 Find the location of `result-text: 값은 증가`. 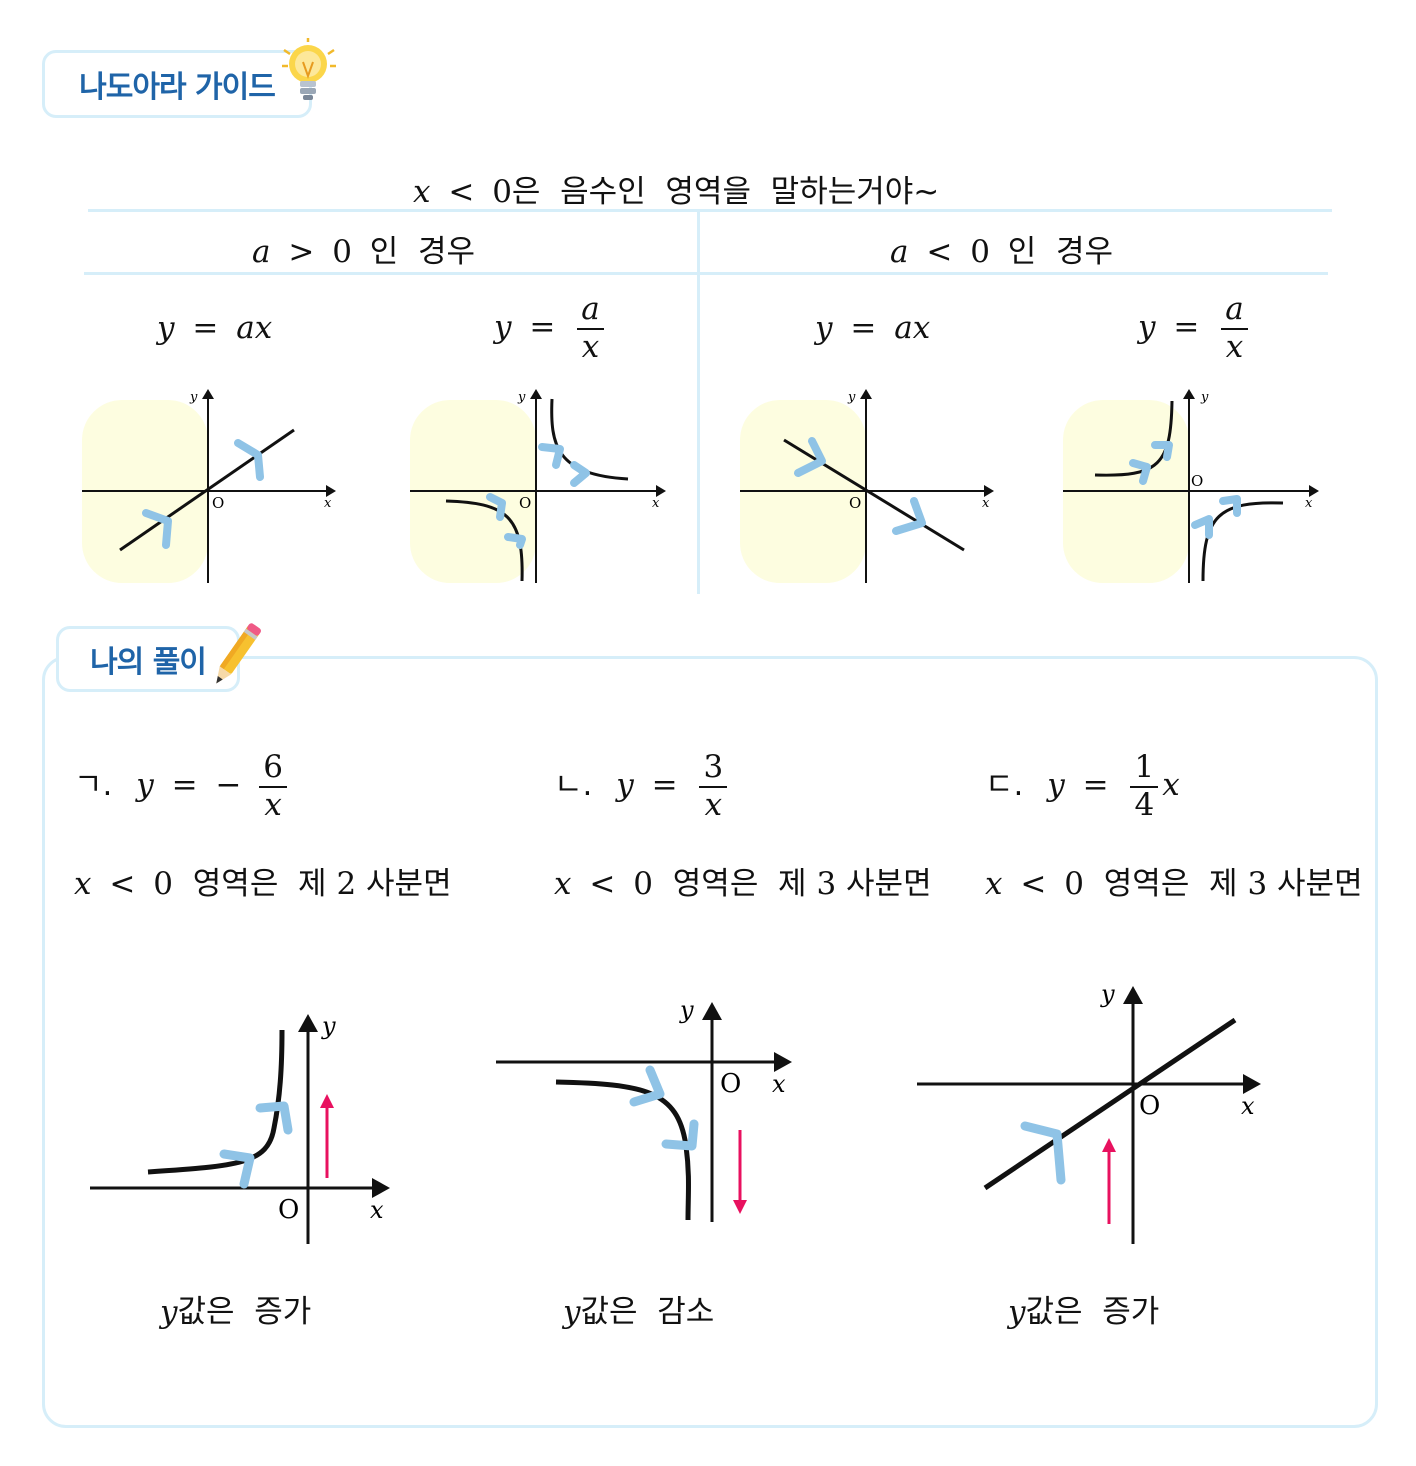

result-text: 값은 증가 is located at coordinates (1092, 1312).